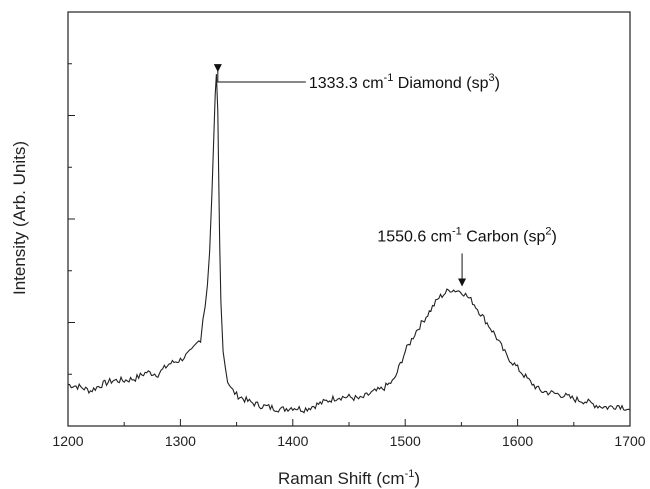 The width and height of the screenshot is (650, 489). Describe the element at coordinates (349, 478) in the screenshot. I see `x-axis-title: Raman Shift (cm-1)` at that location.